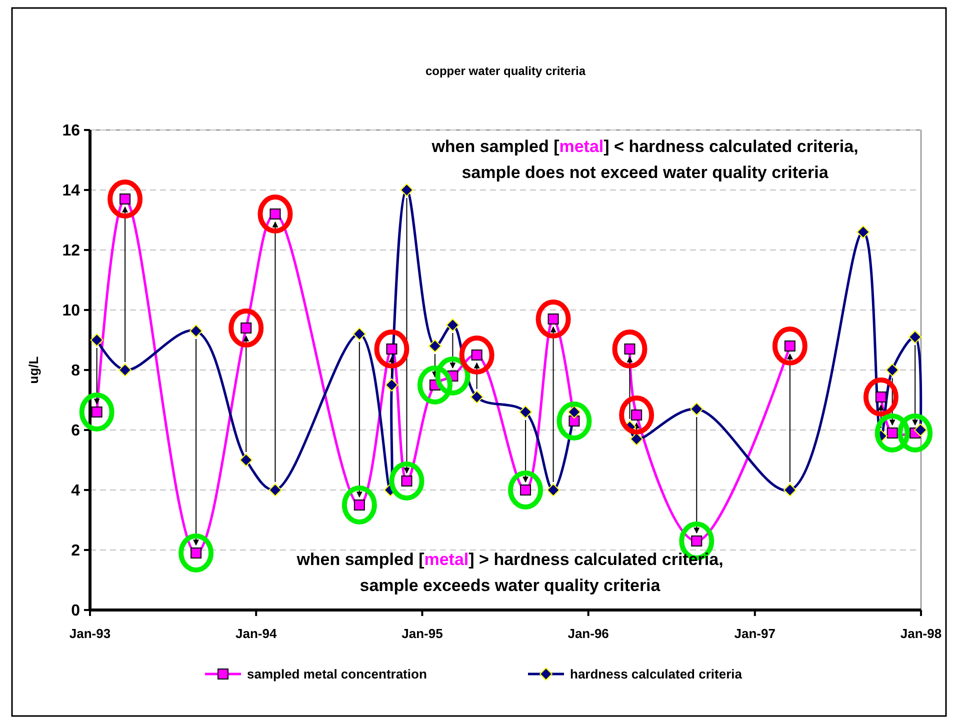 This screenshot has width=954, height=721. I want to click on y-tick-label: 6, so click(75, 431).